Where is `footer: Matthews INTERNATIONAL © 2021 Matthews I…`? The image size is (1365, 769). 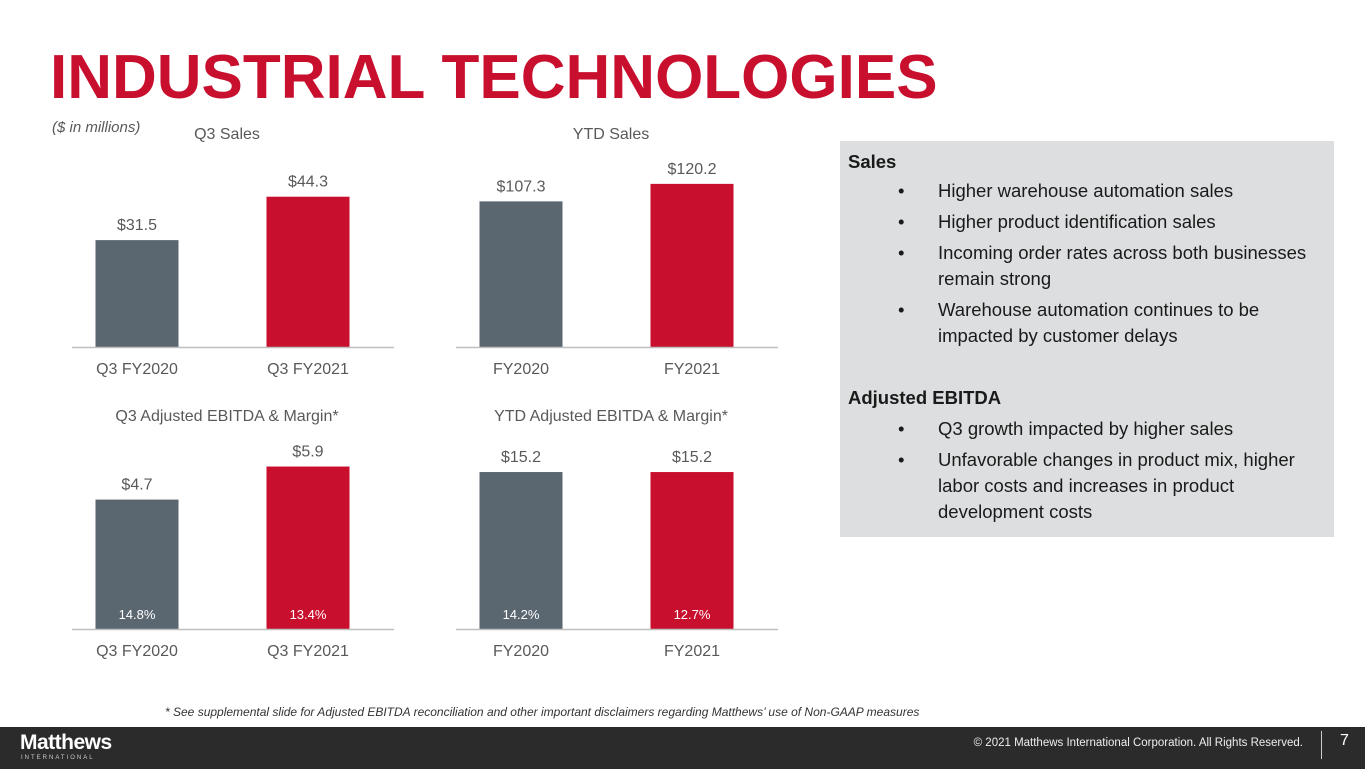
footer: Matthews INTERNATIONAL © 2021 Matthews I… is located at coordinates (682, 748).